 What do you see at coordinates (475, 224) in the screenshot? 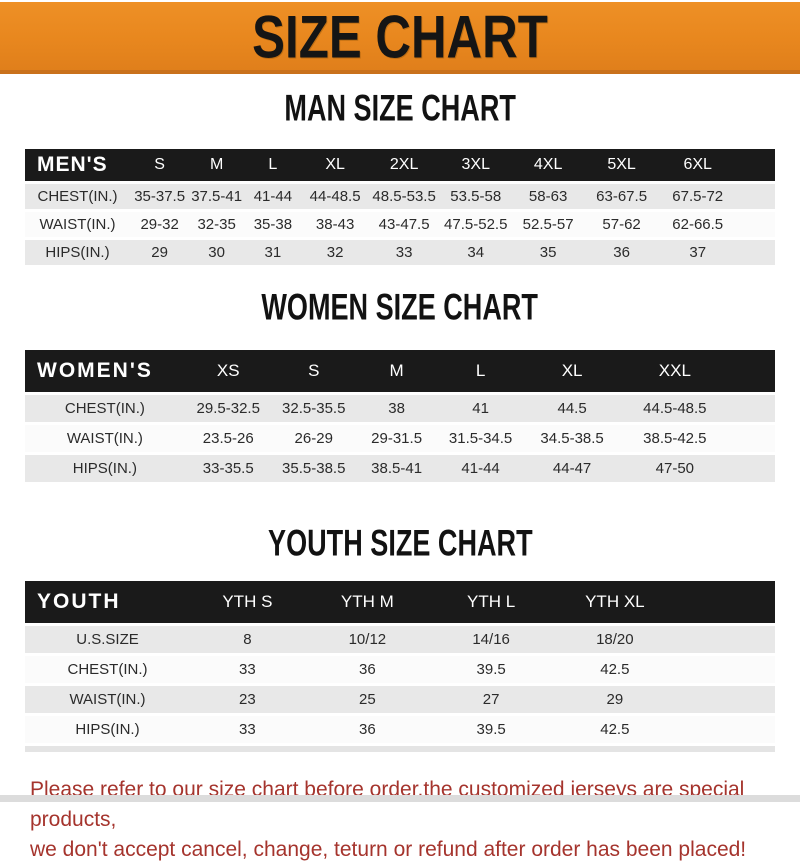
I see `size-value: 47.5-52.5` at bounding box center [475, 224].